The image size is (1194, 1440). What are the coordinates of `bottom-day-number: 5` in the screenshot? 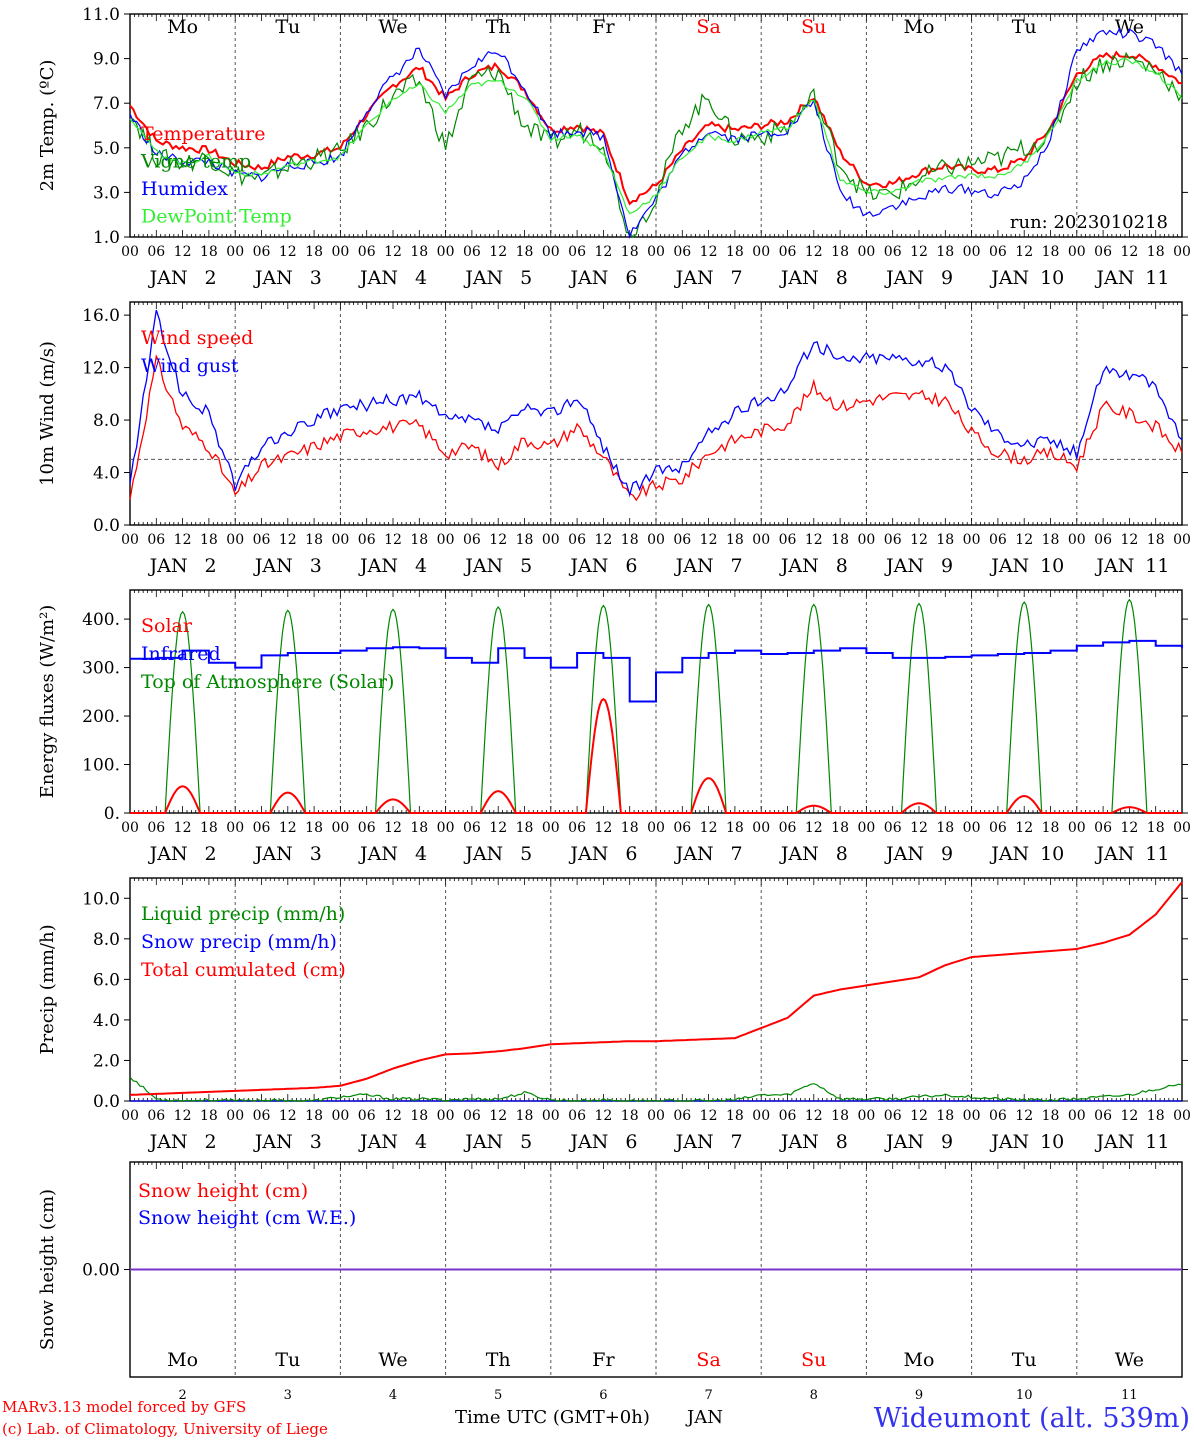 It's located at (498, 1395).